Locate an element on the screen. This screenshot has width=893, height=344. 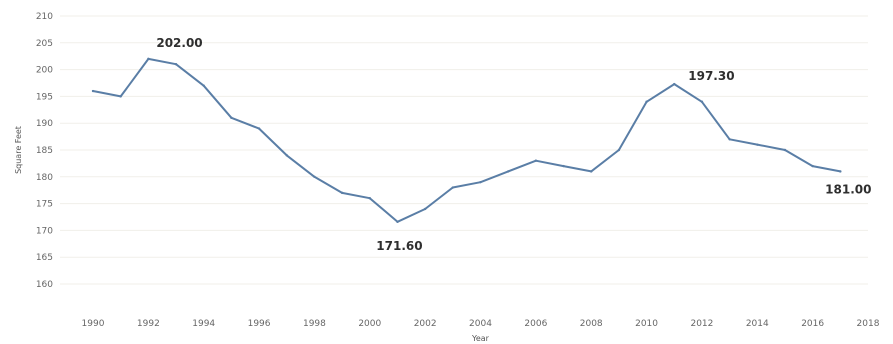
x-tick-label: 2010 is located at coordinates (646, 324).